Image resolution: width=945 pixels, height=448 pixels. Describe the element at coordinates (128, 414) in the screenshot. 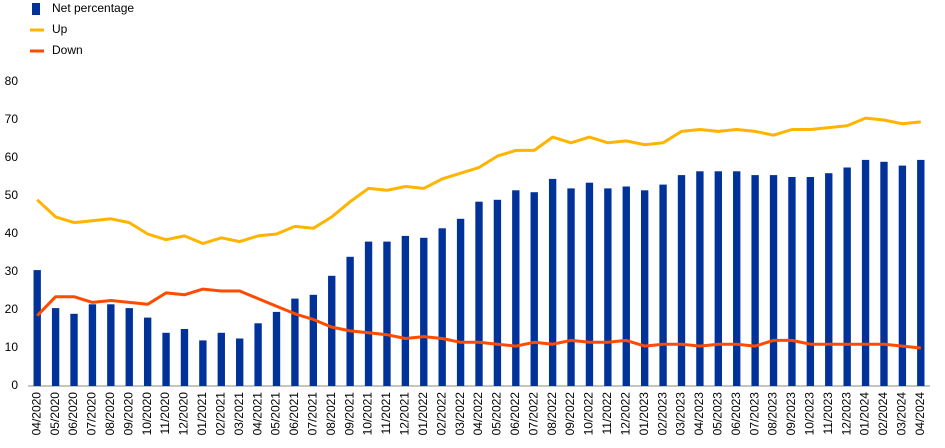

I see `x-tick-label: 09/2020` at that location.